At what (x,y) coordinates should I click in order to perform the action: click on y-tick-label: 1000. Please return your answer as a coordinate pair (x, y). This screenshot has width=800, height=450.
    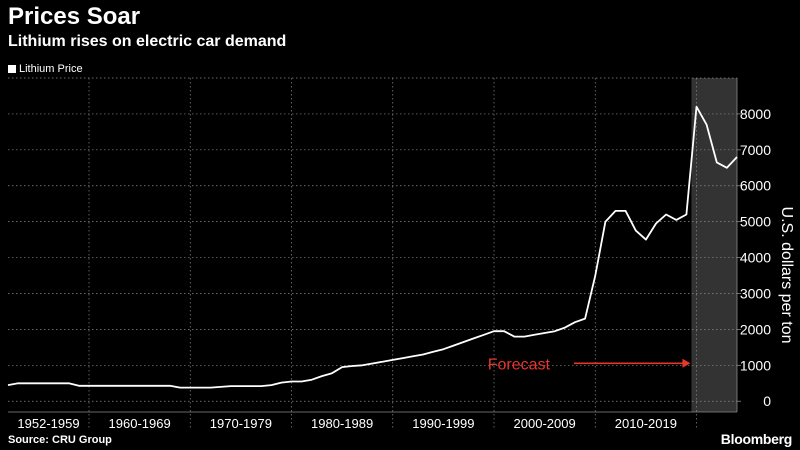
    Looking at the image, I should click on (755, 365).